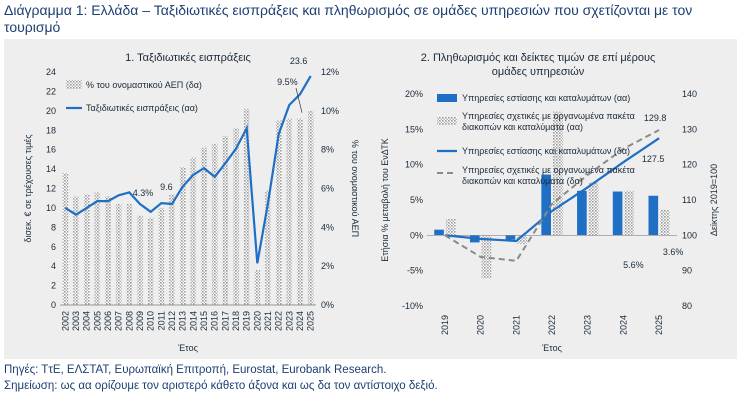 This screenshot has width=741, height=409. What do you see at coordinates (299, 100) in the screenshot?
I see `chart1-annotation-leader` at bounding box center [299, 100].